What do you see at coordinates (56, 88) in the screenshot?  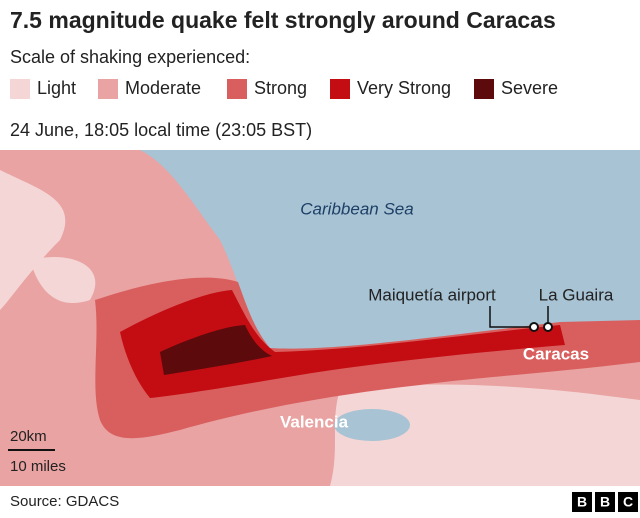 I see `legend-label: Light` at bounding box center [56, 88].